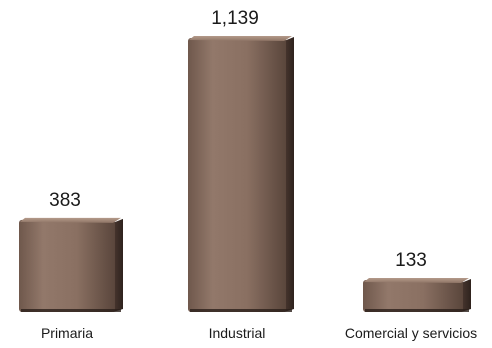 This screenshot has width=492, height=348. I want to click on category-label: Comercial y servicios, so click(411, 333).